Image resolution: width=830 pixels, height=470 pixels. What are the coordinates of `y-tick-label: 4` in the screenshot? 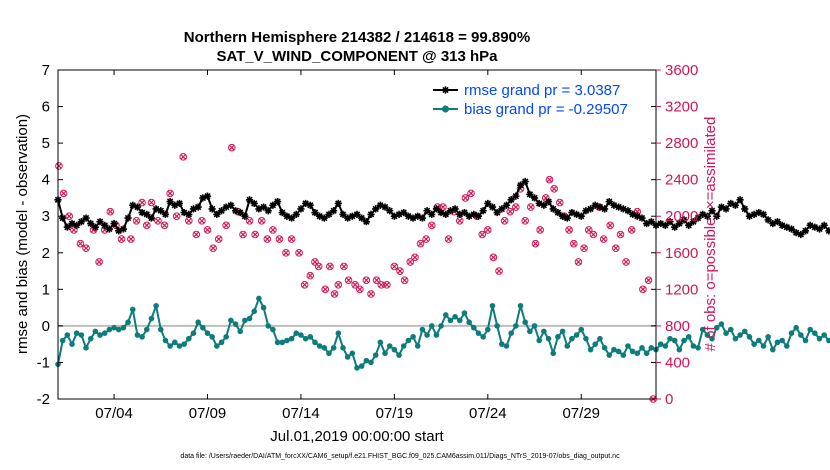 It's located at (46, 180).